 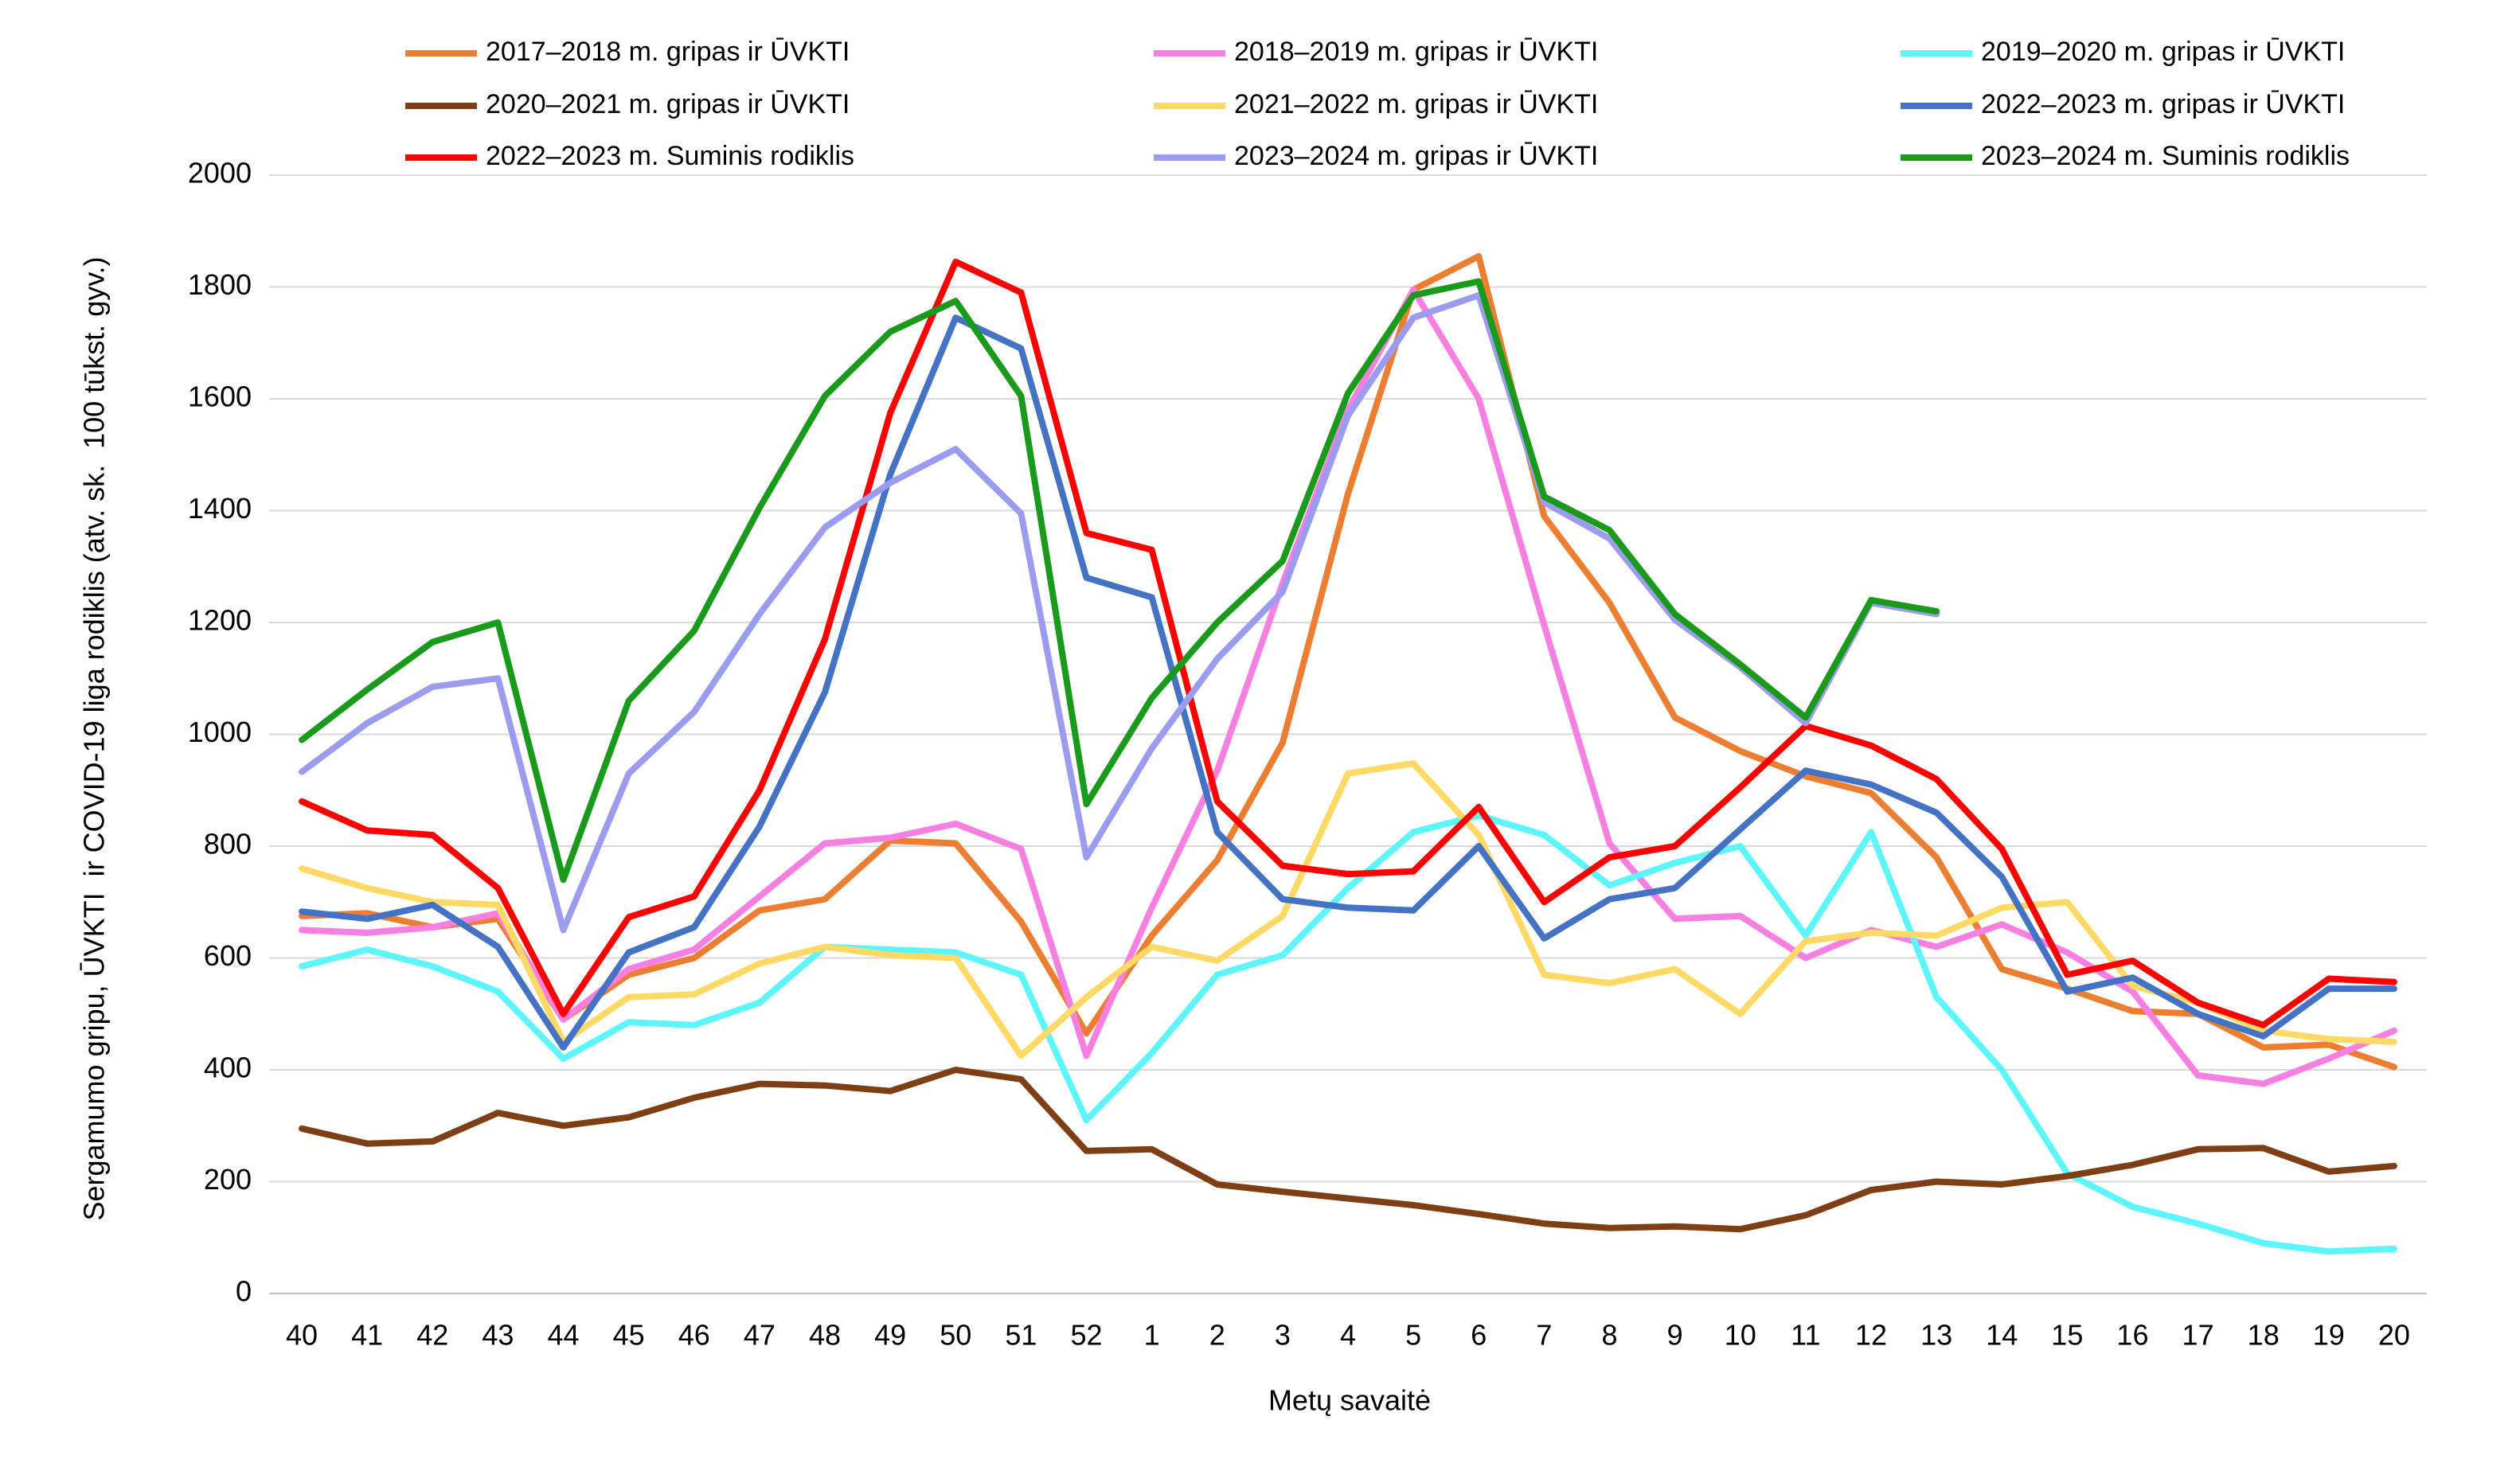 I want to click on x-tick-label: 40, so click(x=302, y=1335).